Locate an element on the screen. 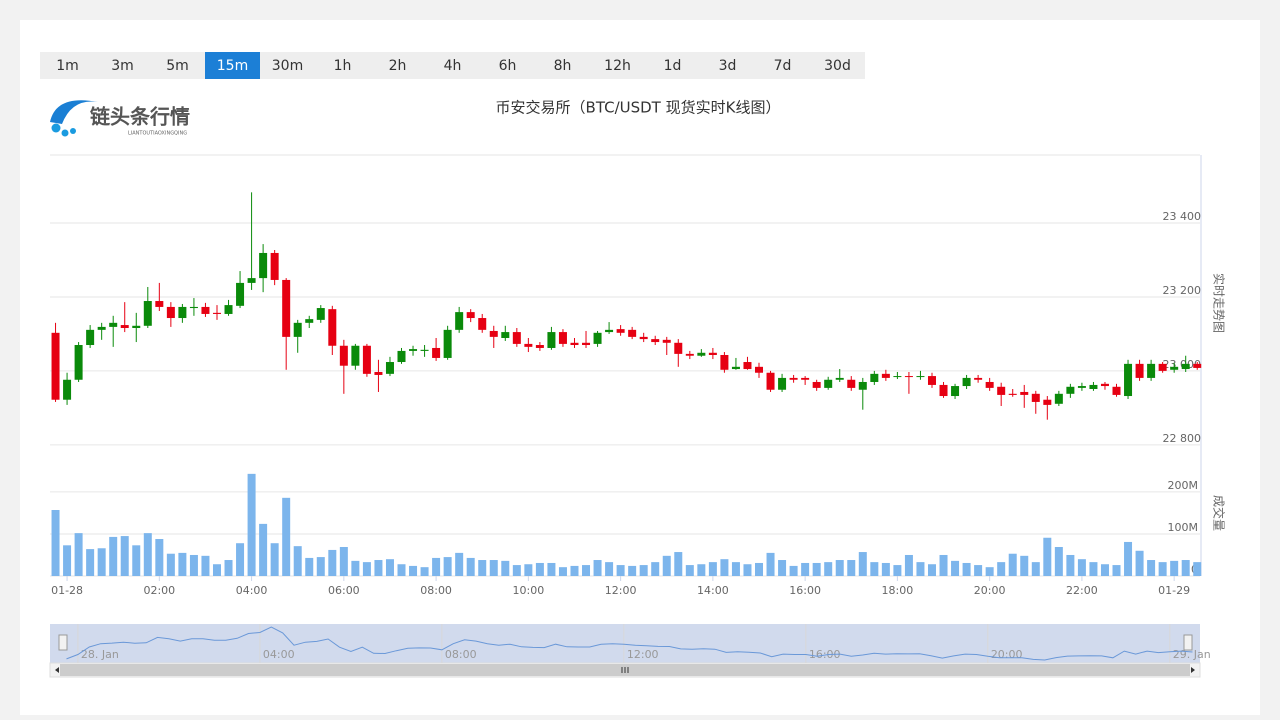 This screenshot has height=720, width=1280. timeframe-label: 1d is located at coordinates (673, 66).